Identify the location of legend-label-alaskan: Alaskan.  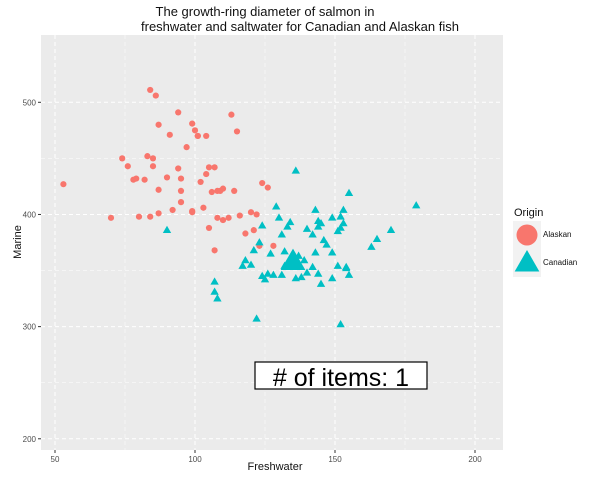
(557, 234).